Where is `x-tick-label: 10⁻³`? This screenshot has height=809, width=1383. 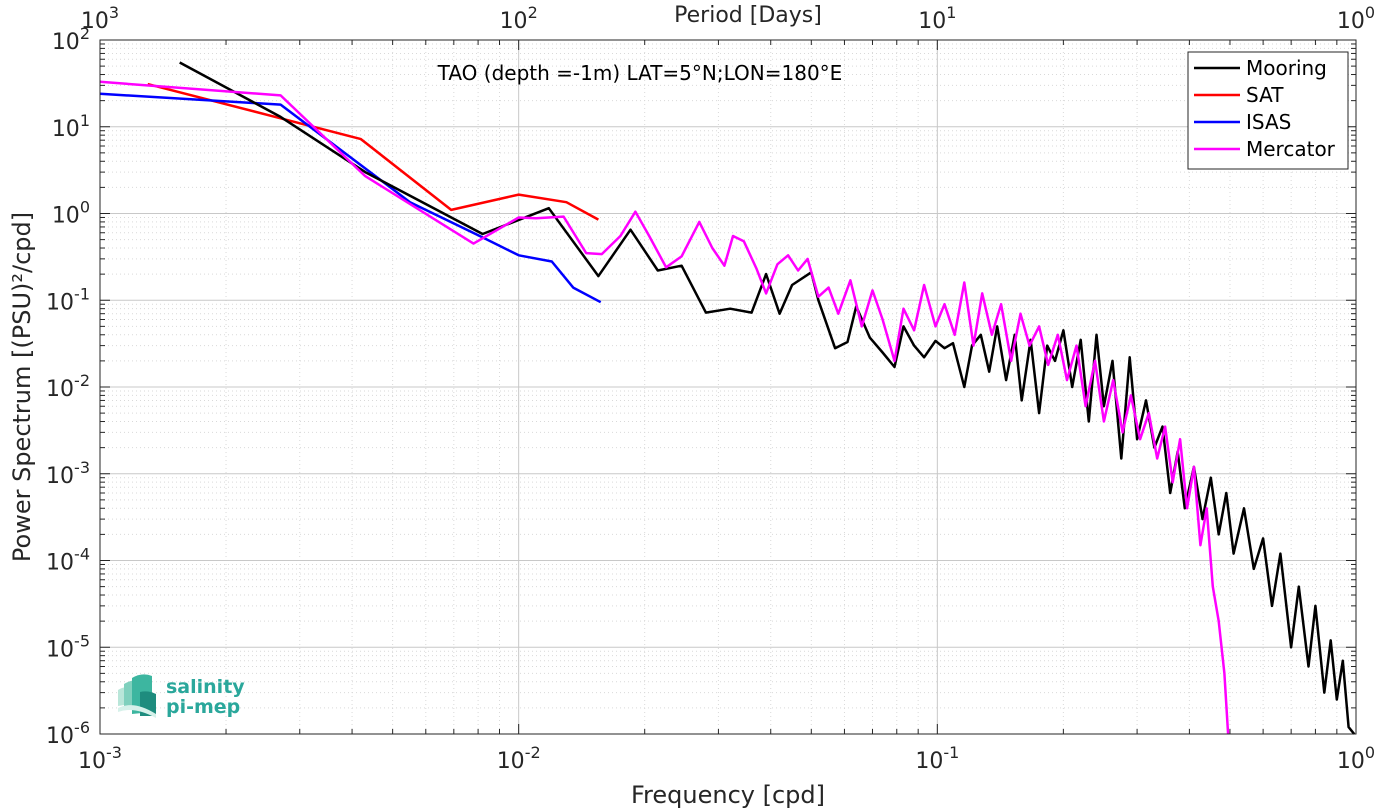 x-tick-label: 10⁻³ is located at coordinates (100, 758).